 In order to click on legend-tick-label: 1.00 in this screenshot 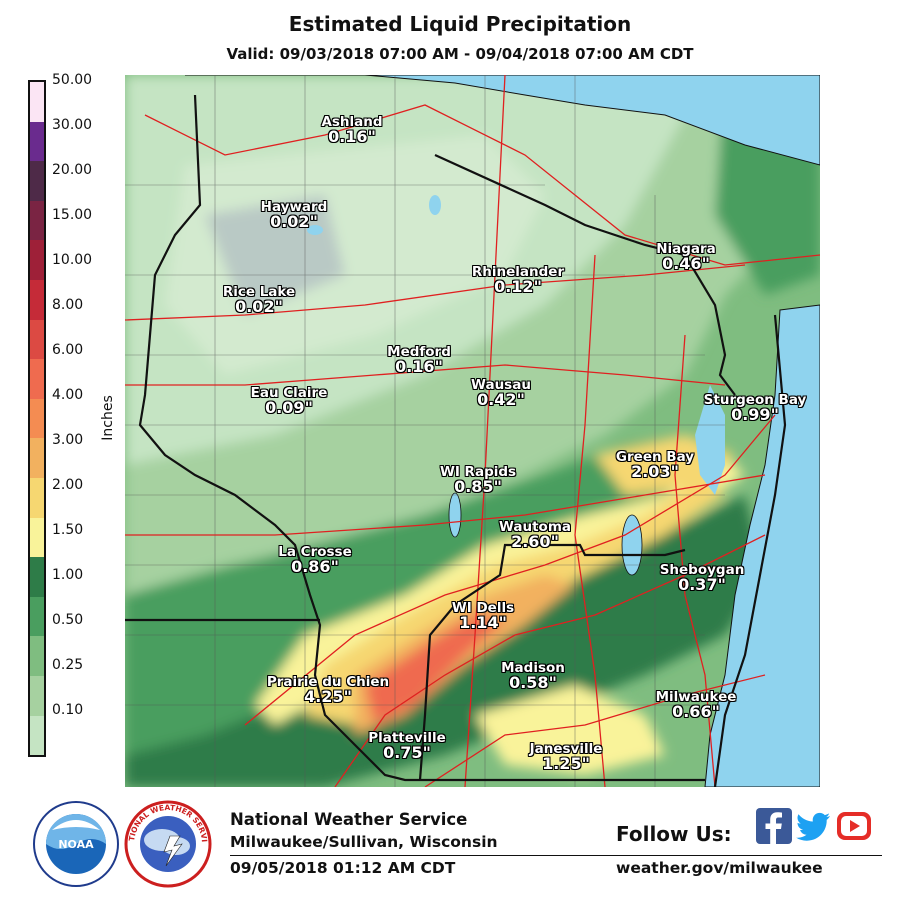, I will do `click(68, 575)`.